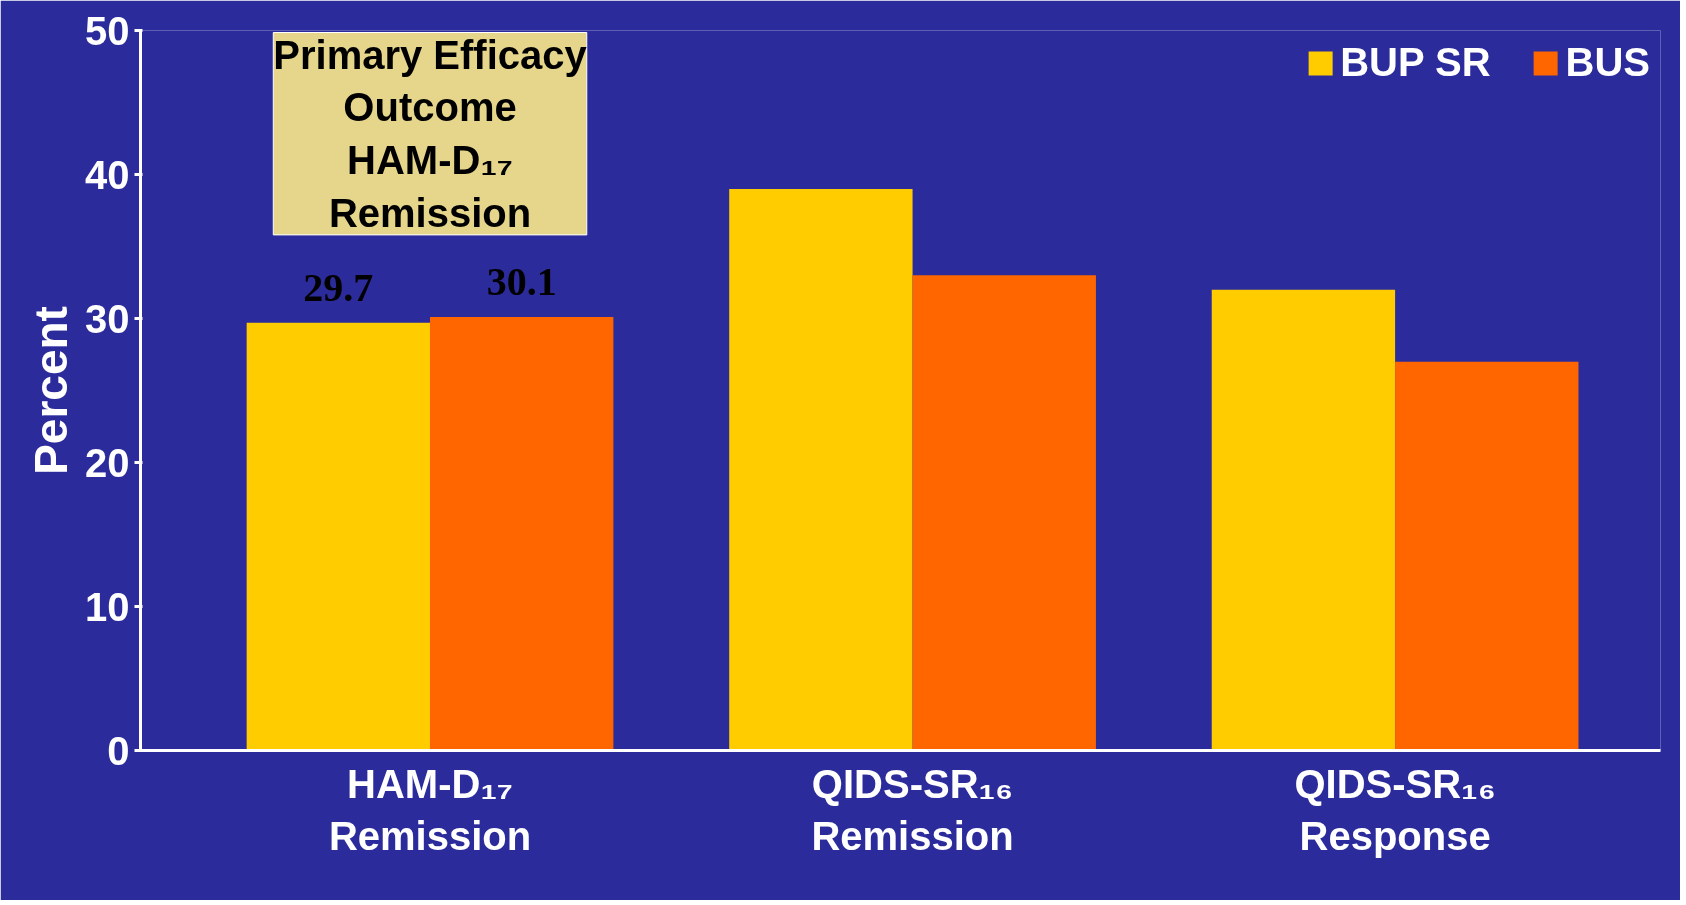 This screenshot has height=905, width=1686. I want to click on y-tick-label: 40, so click(107, 174).